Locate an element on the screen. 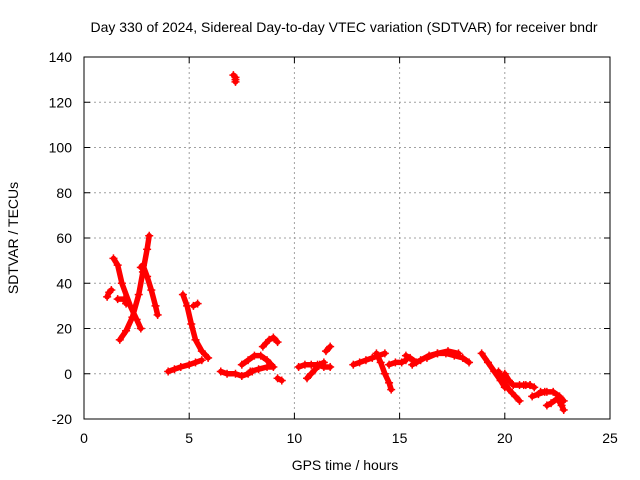  series-line is located at coordinates (270, 342).